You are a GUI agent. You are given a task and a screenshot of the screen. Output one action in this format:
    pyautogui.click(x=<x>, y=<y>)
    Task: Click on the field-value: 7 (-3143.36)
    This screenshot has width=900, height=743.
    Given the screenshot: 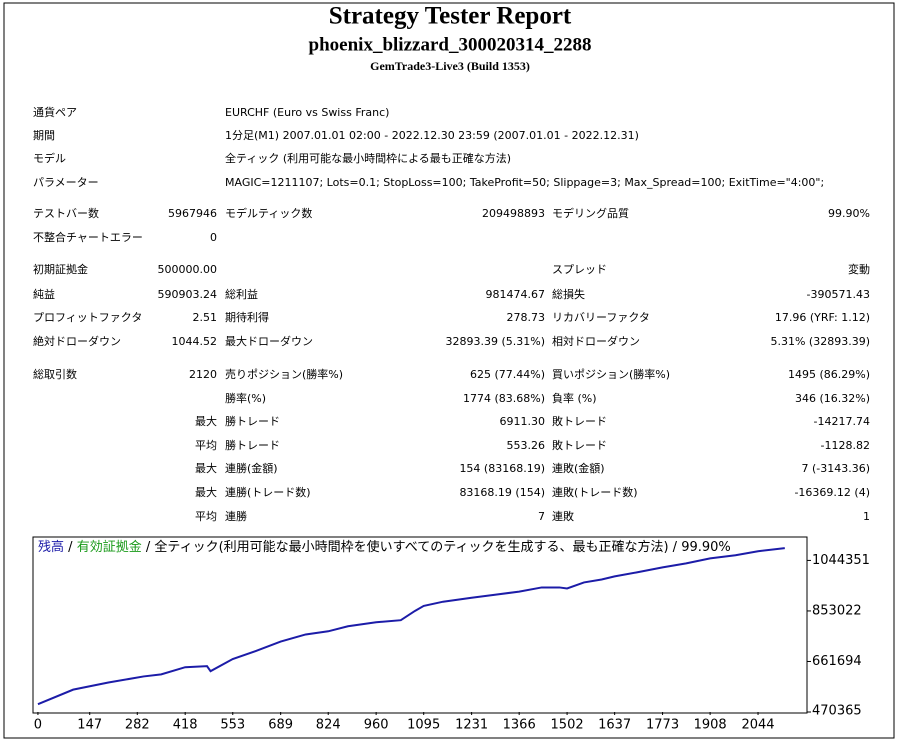 What is the action you would take?
    pyautogui.click(x=835, y=468)
    